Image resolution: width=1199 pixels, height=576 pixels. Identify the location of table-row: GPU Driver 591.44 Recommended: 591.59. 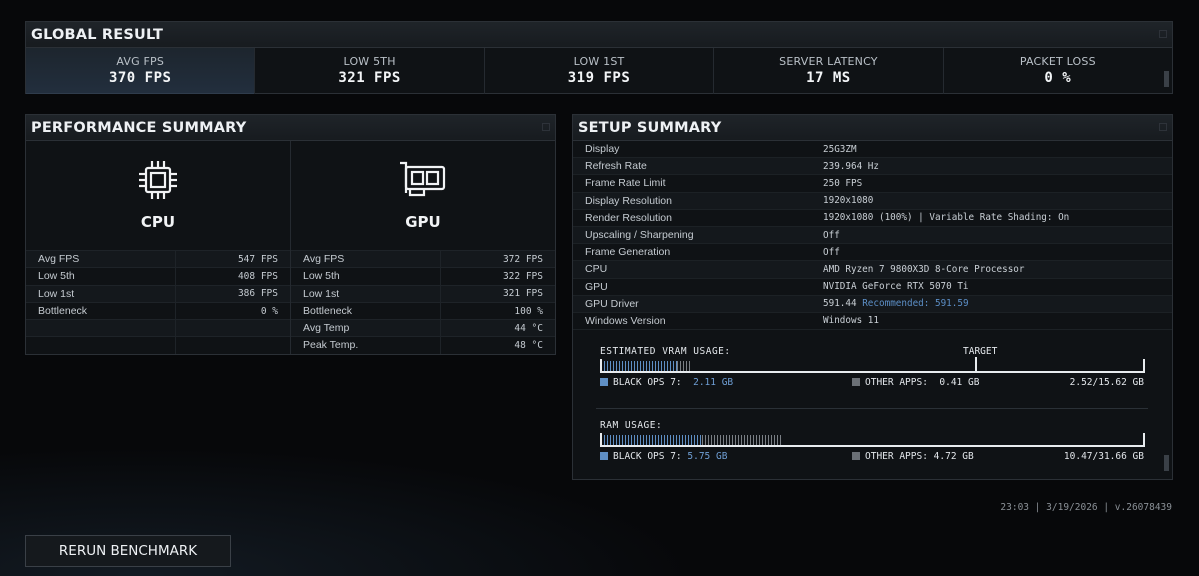
(872, 304).